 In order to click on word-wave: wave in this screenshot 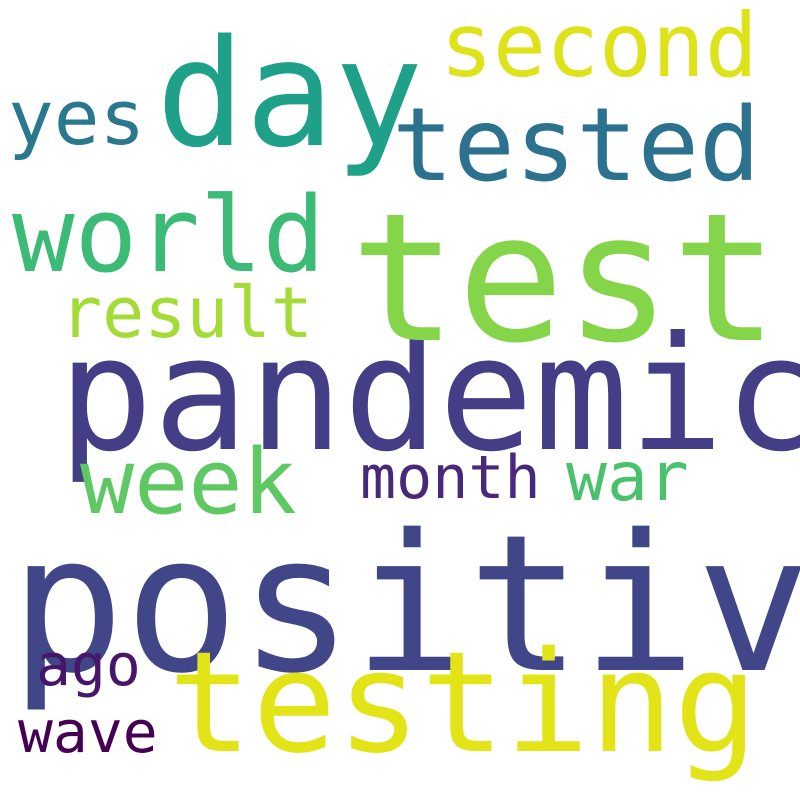, I will do `click(88, 732)`.